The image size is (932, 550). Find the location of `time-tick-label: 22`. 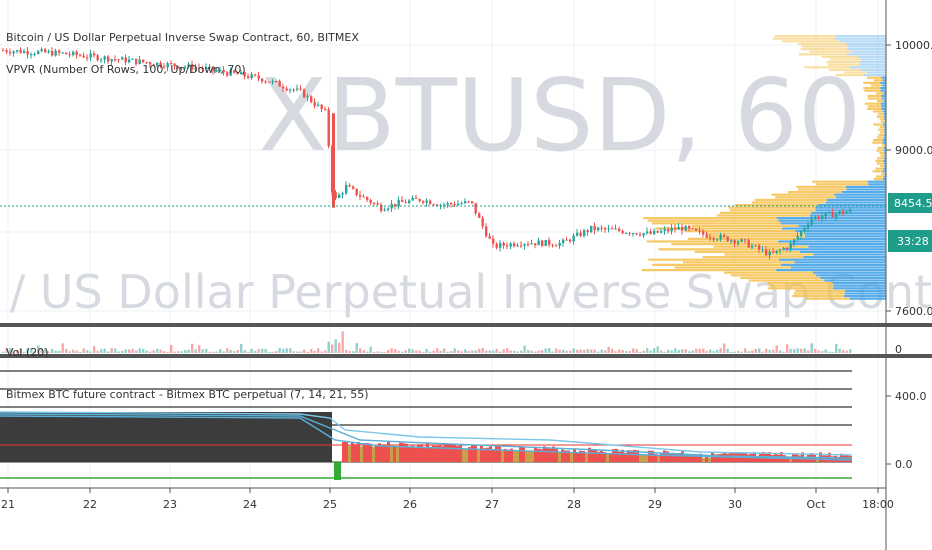

time-tick-label: 22 is located at coordinates (90, 504).